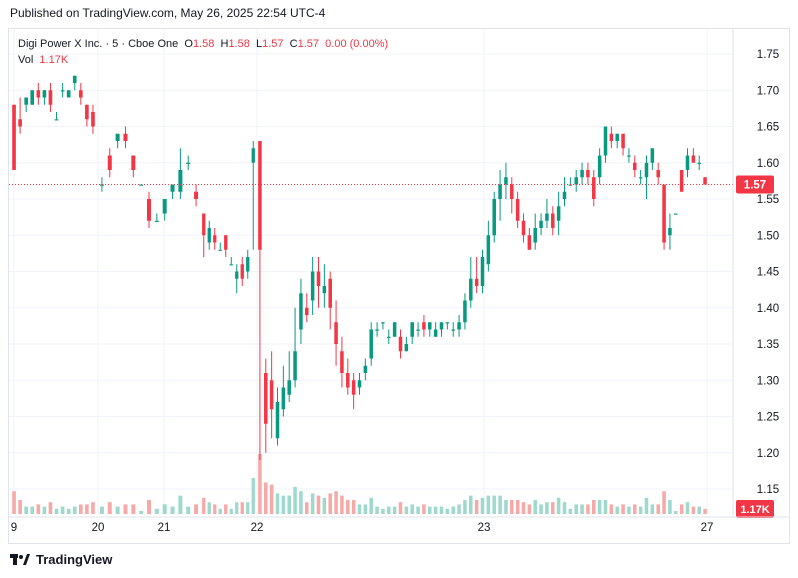  I want to click on y-tick-label: 1.65, so click(768, 128).